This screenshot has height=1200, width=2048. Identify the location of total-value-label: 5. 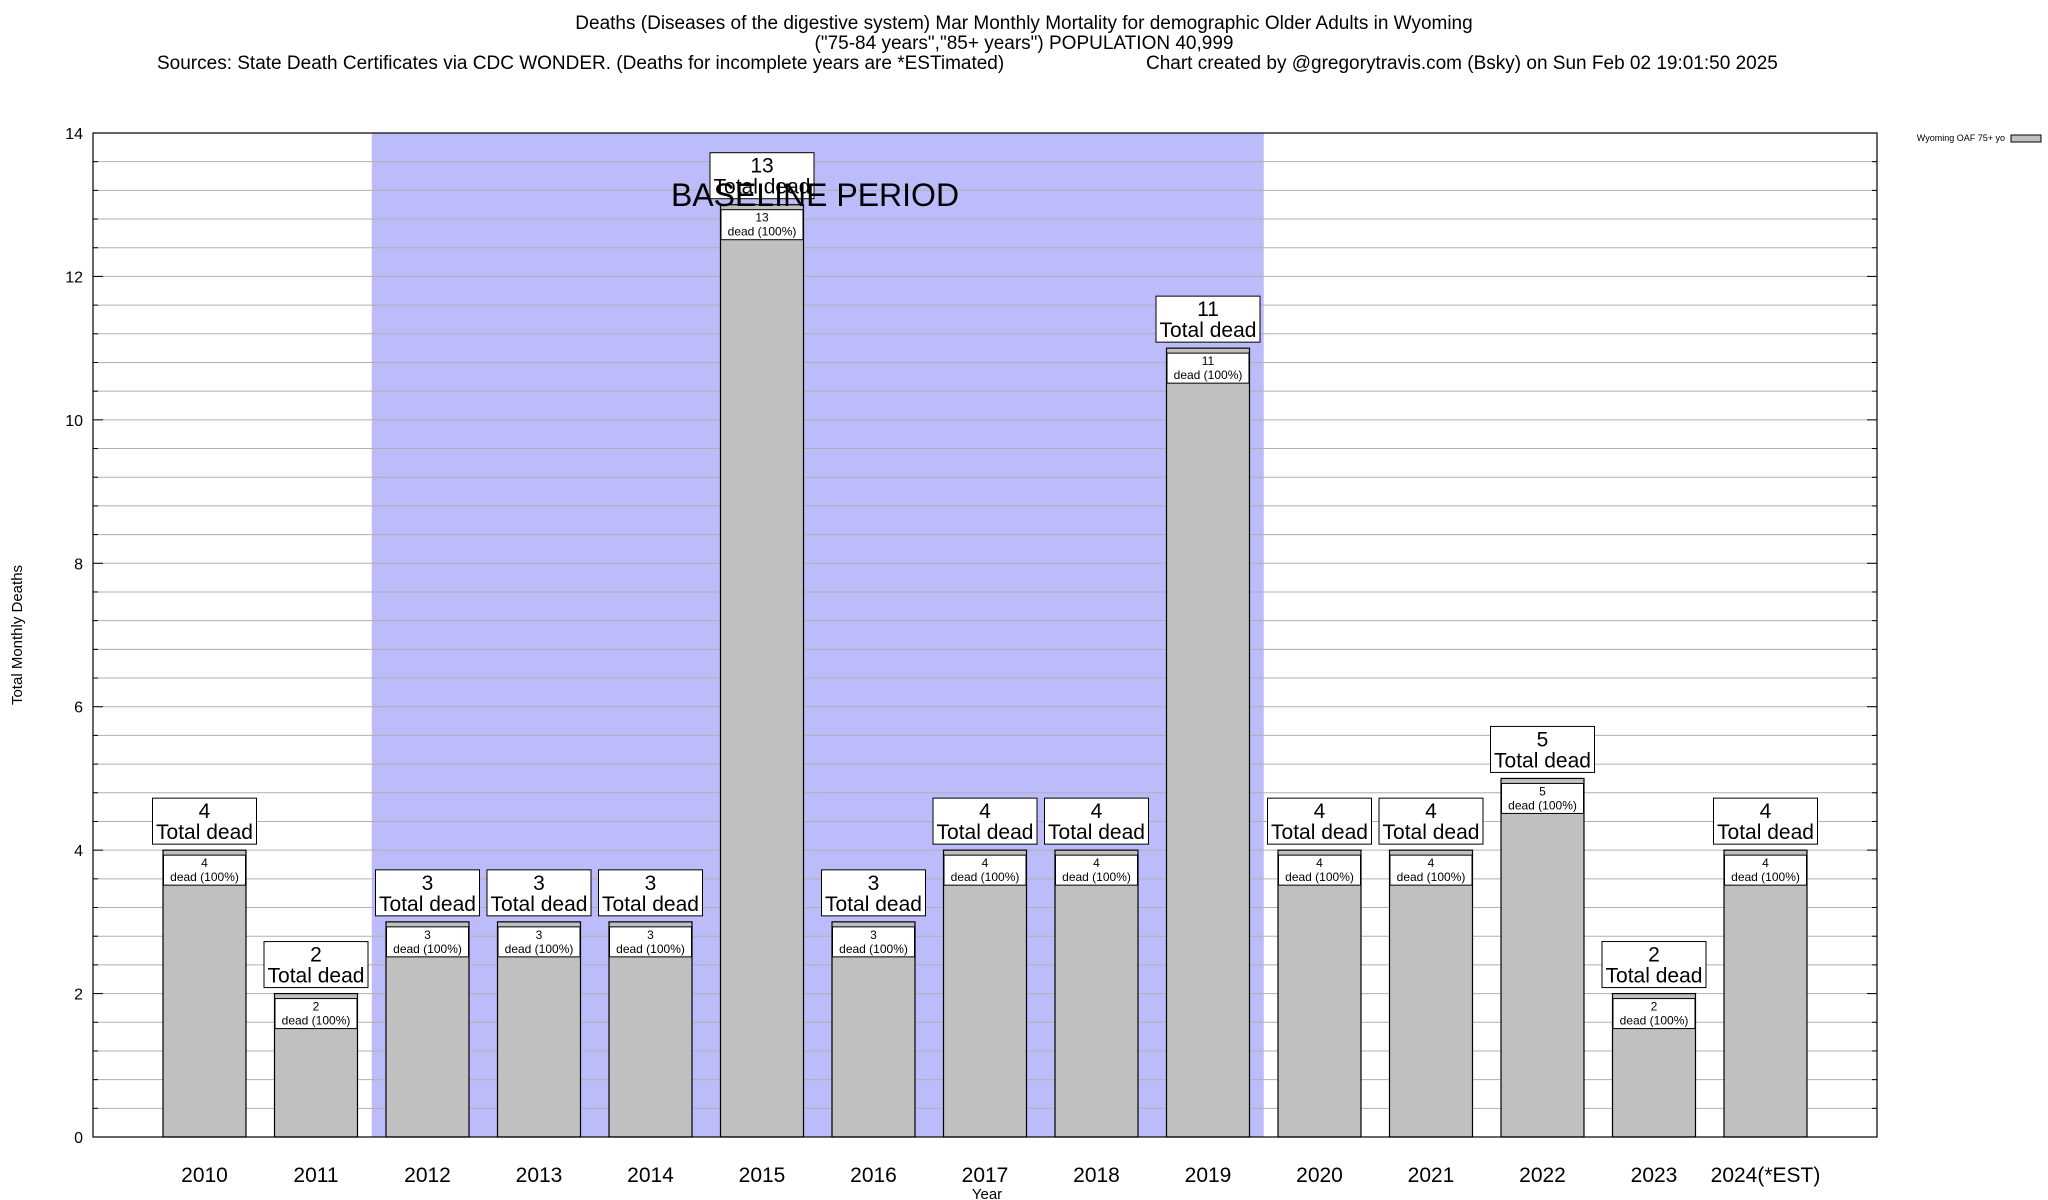
(1543, 739).